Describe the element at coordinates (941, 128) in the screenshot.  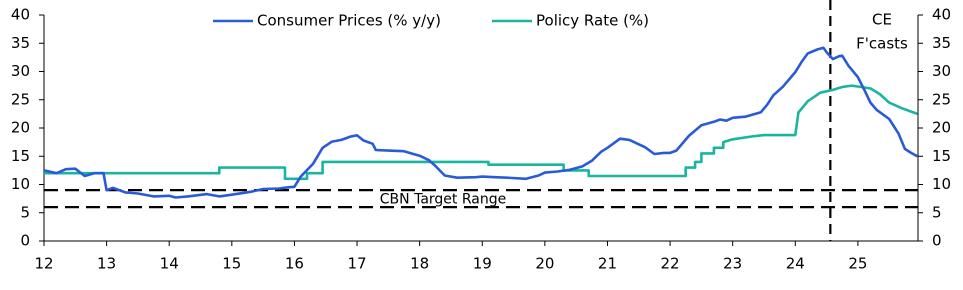
I see `y2-tick-label: 20` at that location.